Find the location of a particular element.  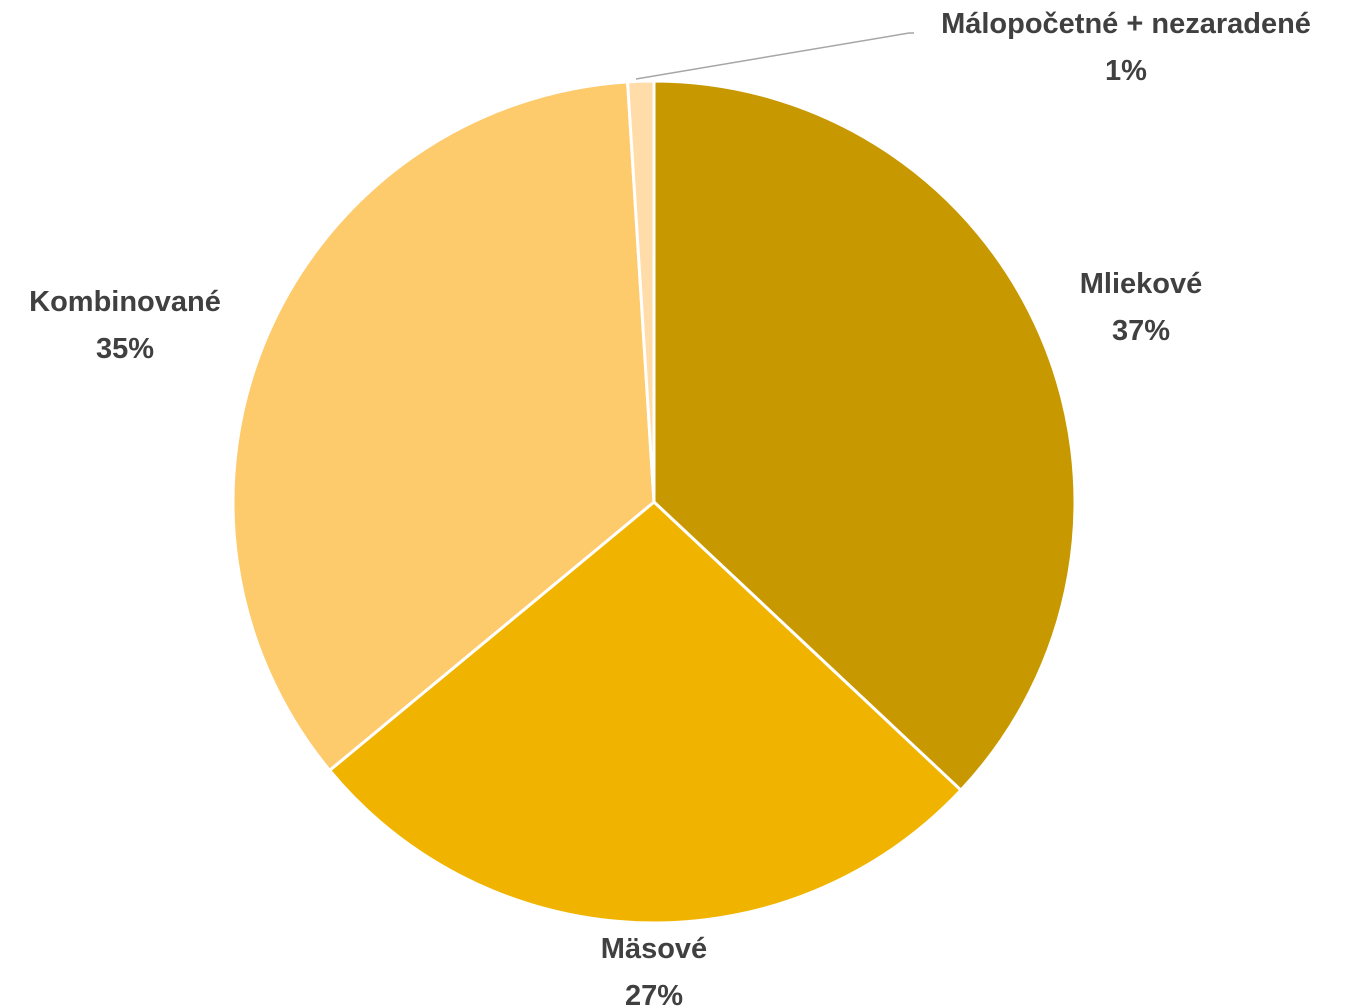

slice-label-name-2: Kombinované is located at coordinates (125, 302).